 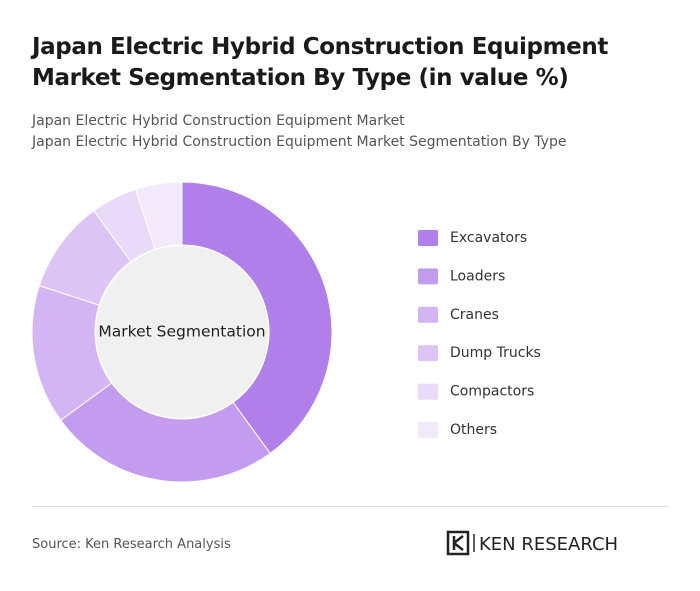 I want to click on center-label: Market Segmentation, so click(x=181, y=332).